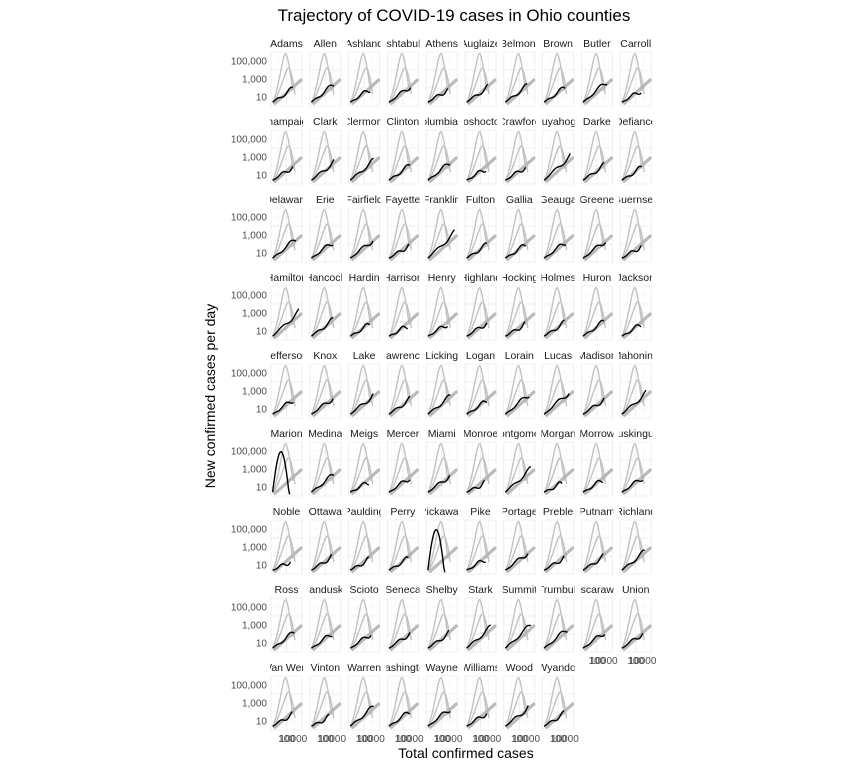 The width and height of the screenshot is (864, 768). Describe the element at coordinates (636, 356) in the screenshot. I see `facet-label: Mahoning` at that location.